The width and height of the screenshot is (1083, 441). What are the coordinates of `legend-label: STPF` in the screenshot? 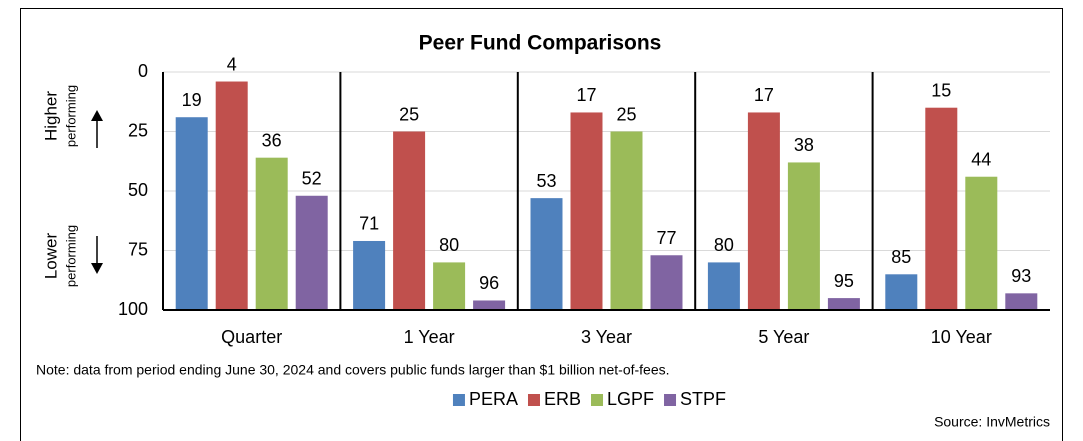 It's located at (703, 399).